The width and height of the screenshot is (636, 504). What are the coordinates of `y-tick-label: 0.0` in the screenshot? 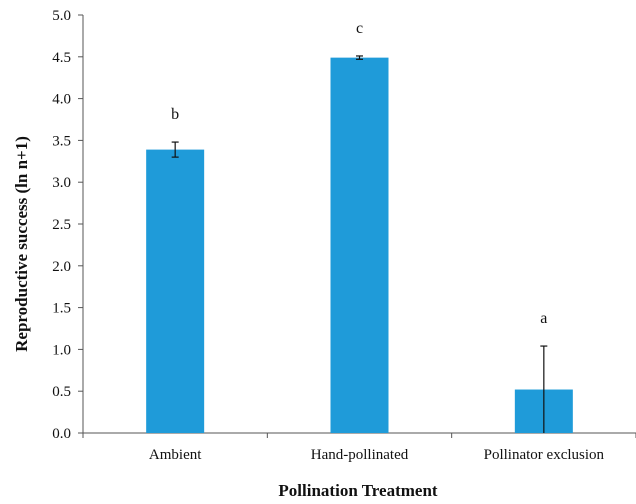 It's located at (61, 434).